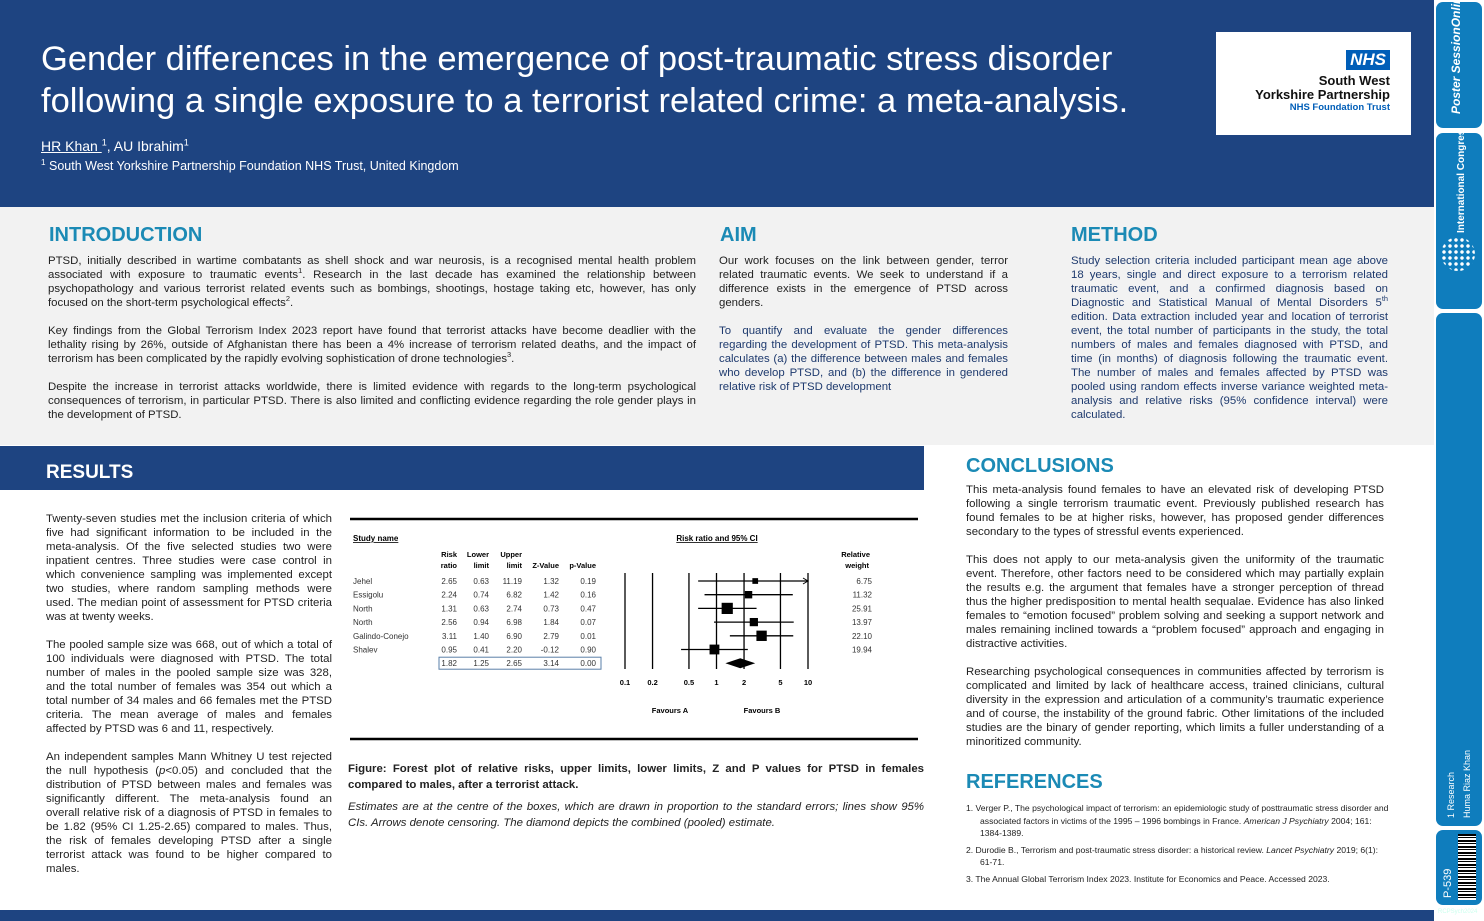 The width and height of the screenshot is (1484, 921). What do you see at coordinates (481, 608) in the screenshot?
I see `study-lower: 0.63` at bounding box center [481, 608].